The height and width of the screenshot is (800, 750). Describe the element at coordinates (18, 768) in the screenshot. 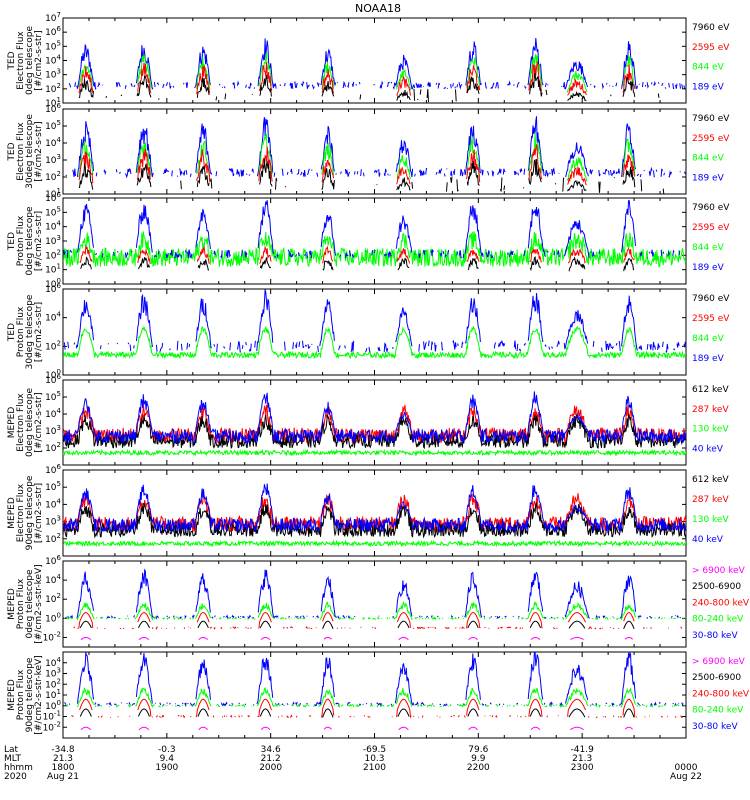

I see `x-row-label: hhmm` at that location.